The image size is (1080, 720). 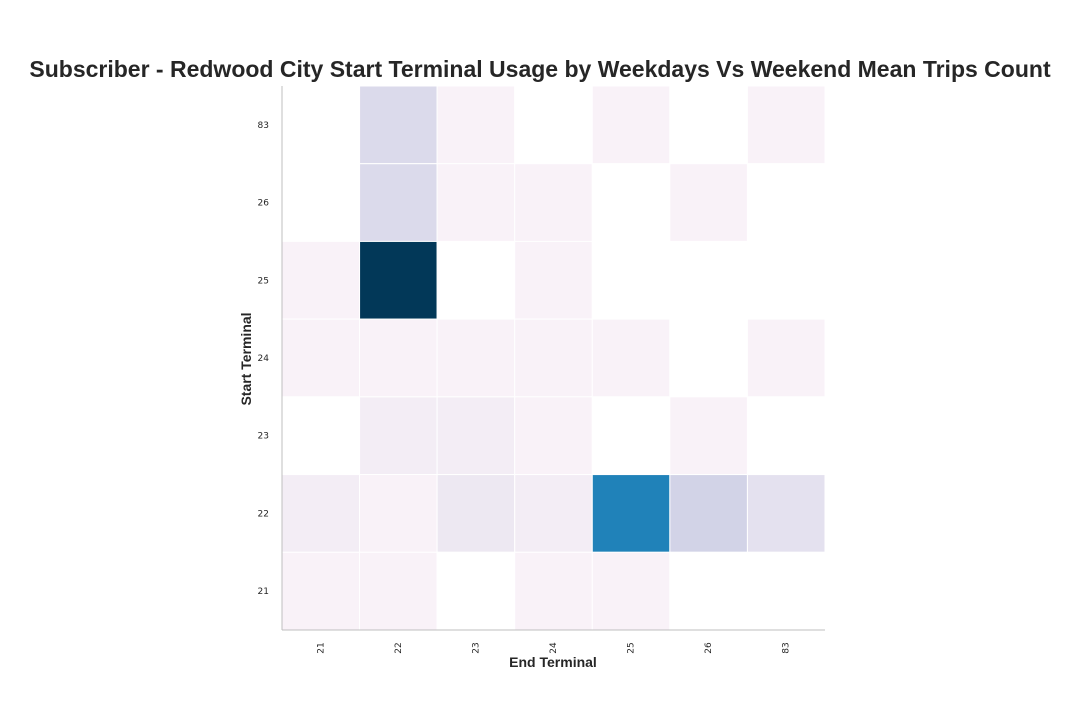 I want to click on y-tick-label: 24, so click(x=264, y=359).